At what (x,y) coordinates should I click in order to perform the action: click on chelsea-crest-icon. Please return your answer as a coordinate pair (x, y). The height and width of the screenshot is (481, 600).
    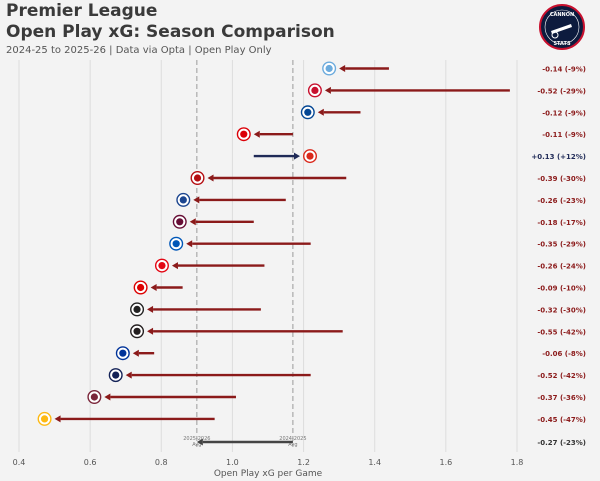
    Looking at the image, I should click on (307, 112).